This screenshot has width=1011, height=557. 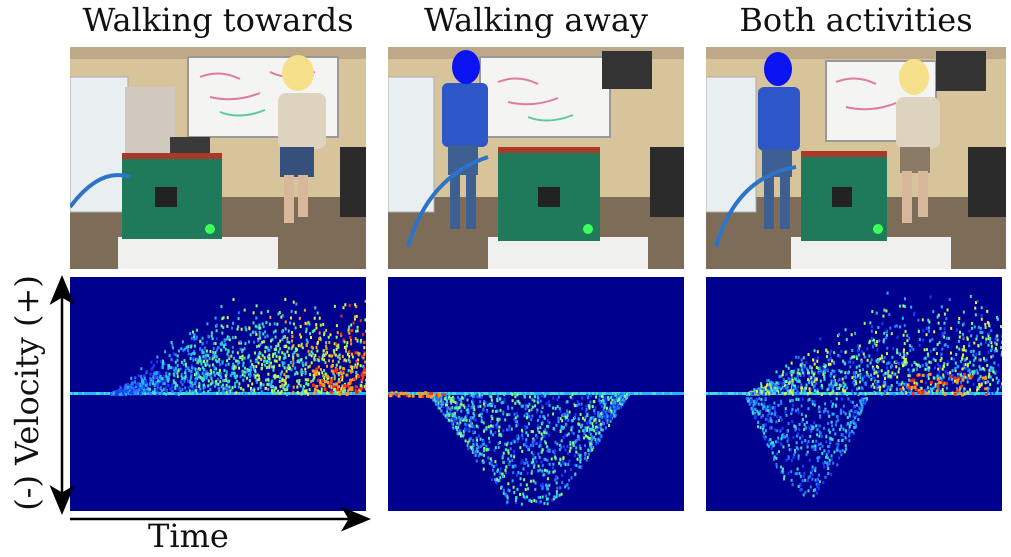 What do you see at coordinates (536, 394) in the screenshot?
I see `spectrogram-walking-away` at bounding box center [536, 394].